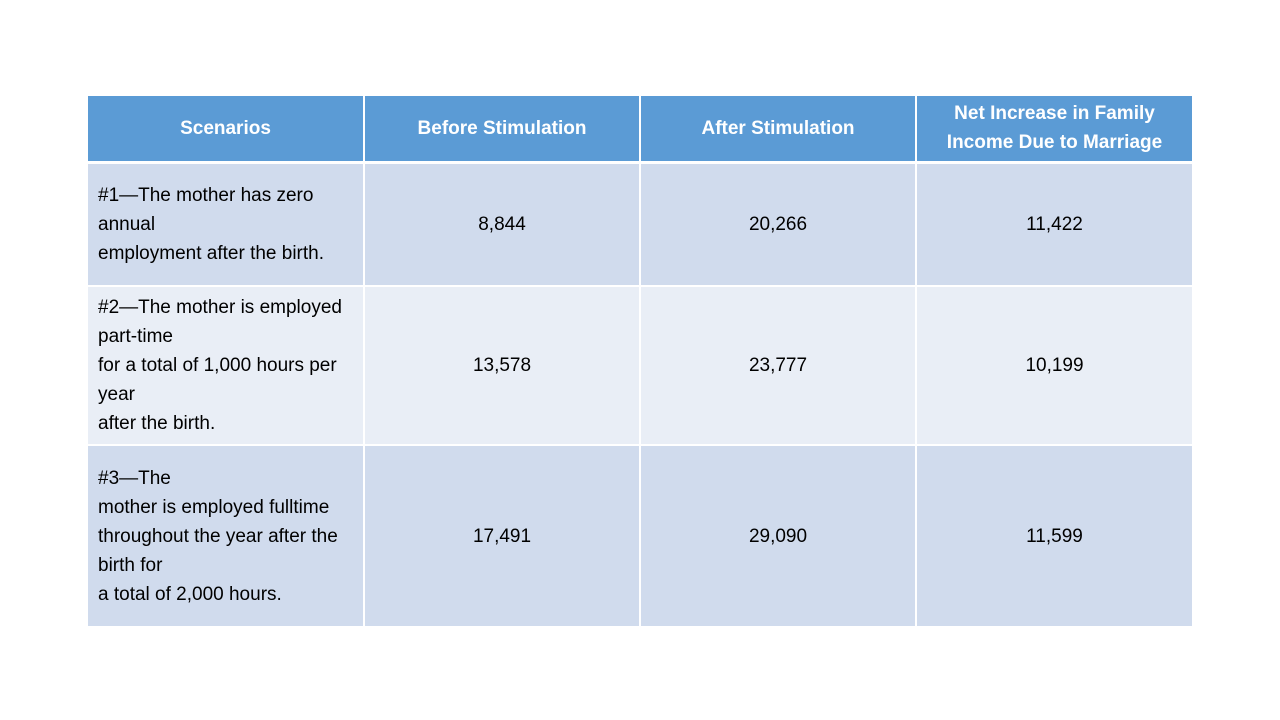  I want to click on scenario-text-line: after the birth., so click(157, 423).